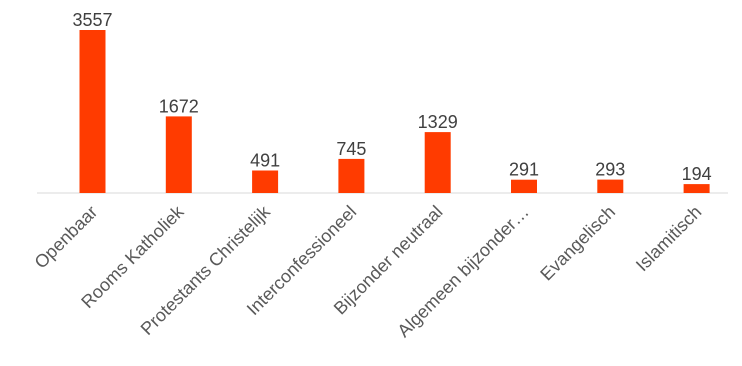 The image size is (742, 366). What do you see at coordinates (610, 170) in the screenshot?
I see `data-label-6: 293` at bounding box center [610, 170].